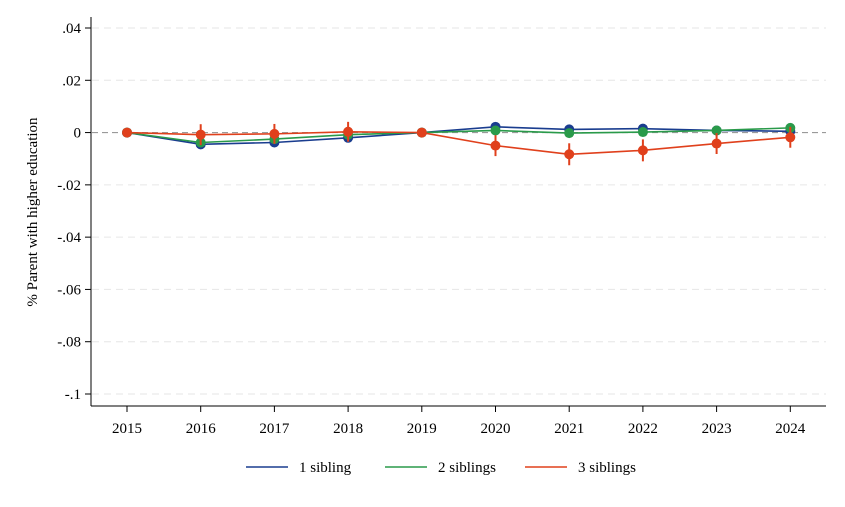  Describe the element at coordinates (467, 468) in the screenshot. I see `legend-label: 2 siblings` at that location.